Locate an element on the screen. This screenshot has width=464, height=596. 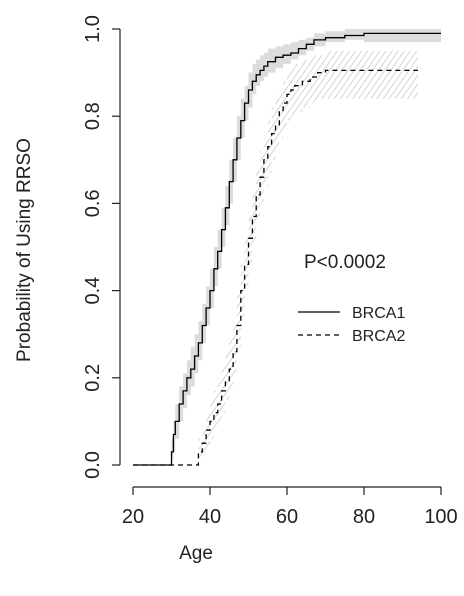
y-tick-label-2: 0.4 is located at coordinates (93, 291).